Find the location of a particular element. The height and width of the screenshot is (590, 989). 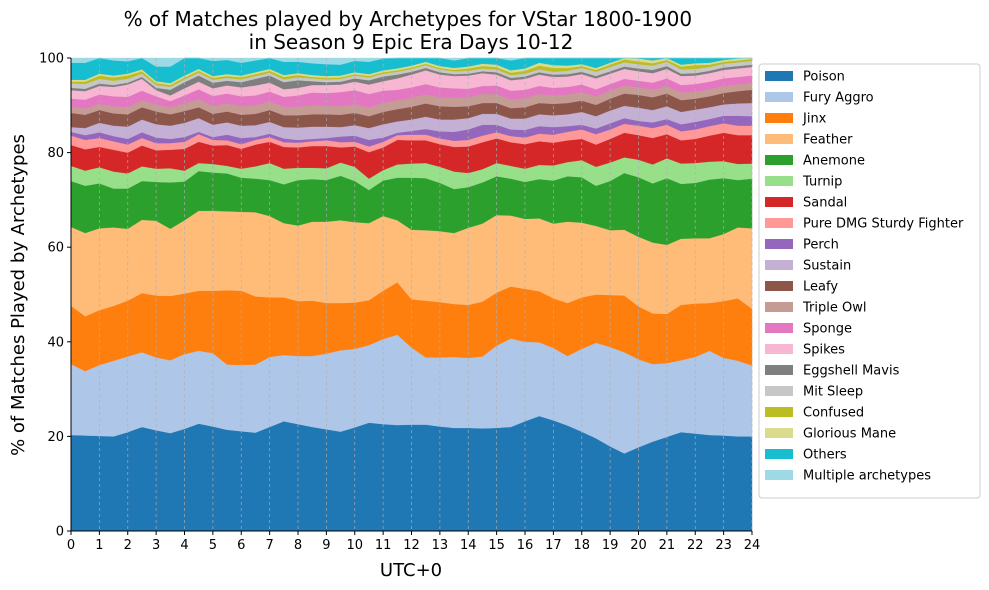

legend-swatch-confused is located at coordinates (779, 412).